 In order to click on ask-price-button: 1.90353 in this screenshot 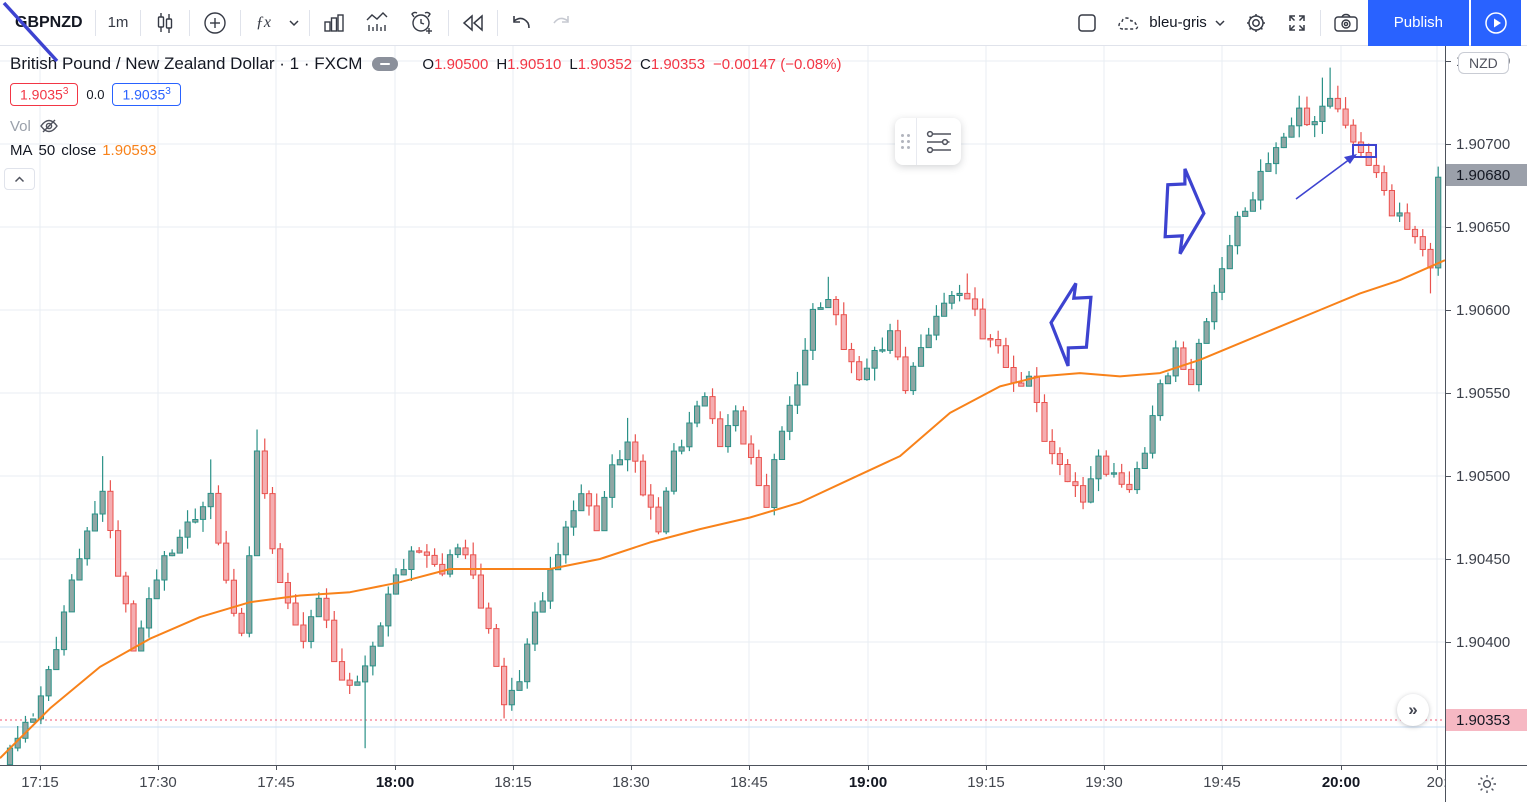, I will do `click(146, 94)`.